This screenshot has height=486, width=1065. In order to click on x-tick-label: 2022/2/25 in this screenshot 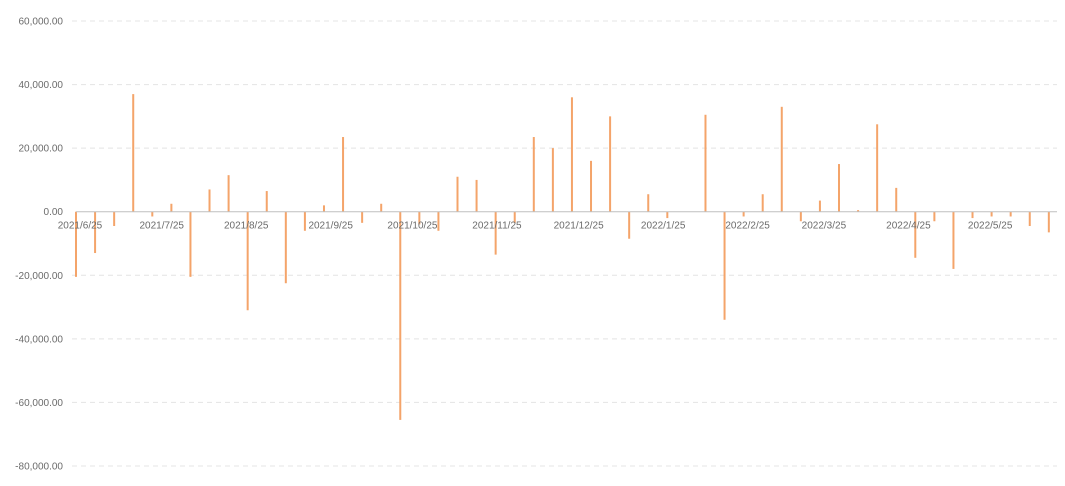, I will do `click(747, 226)`.